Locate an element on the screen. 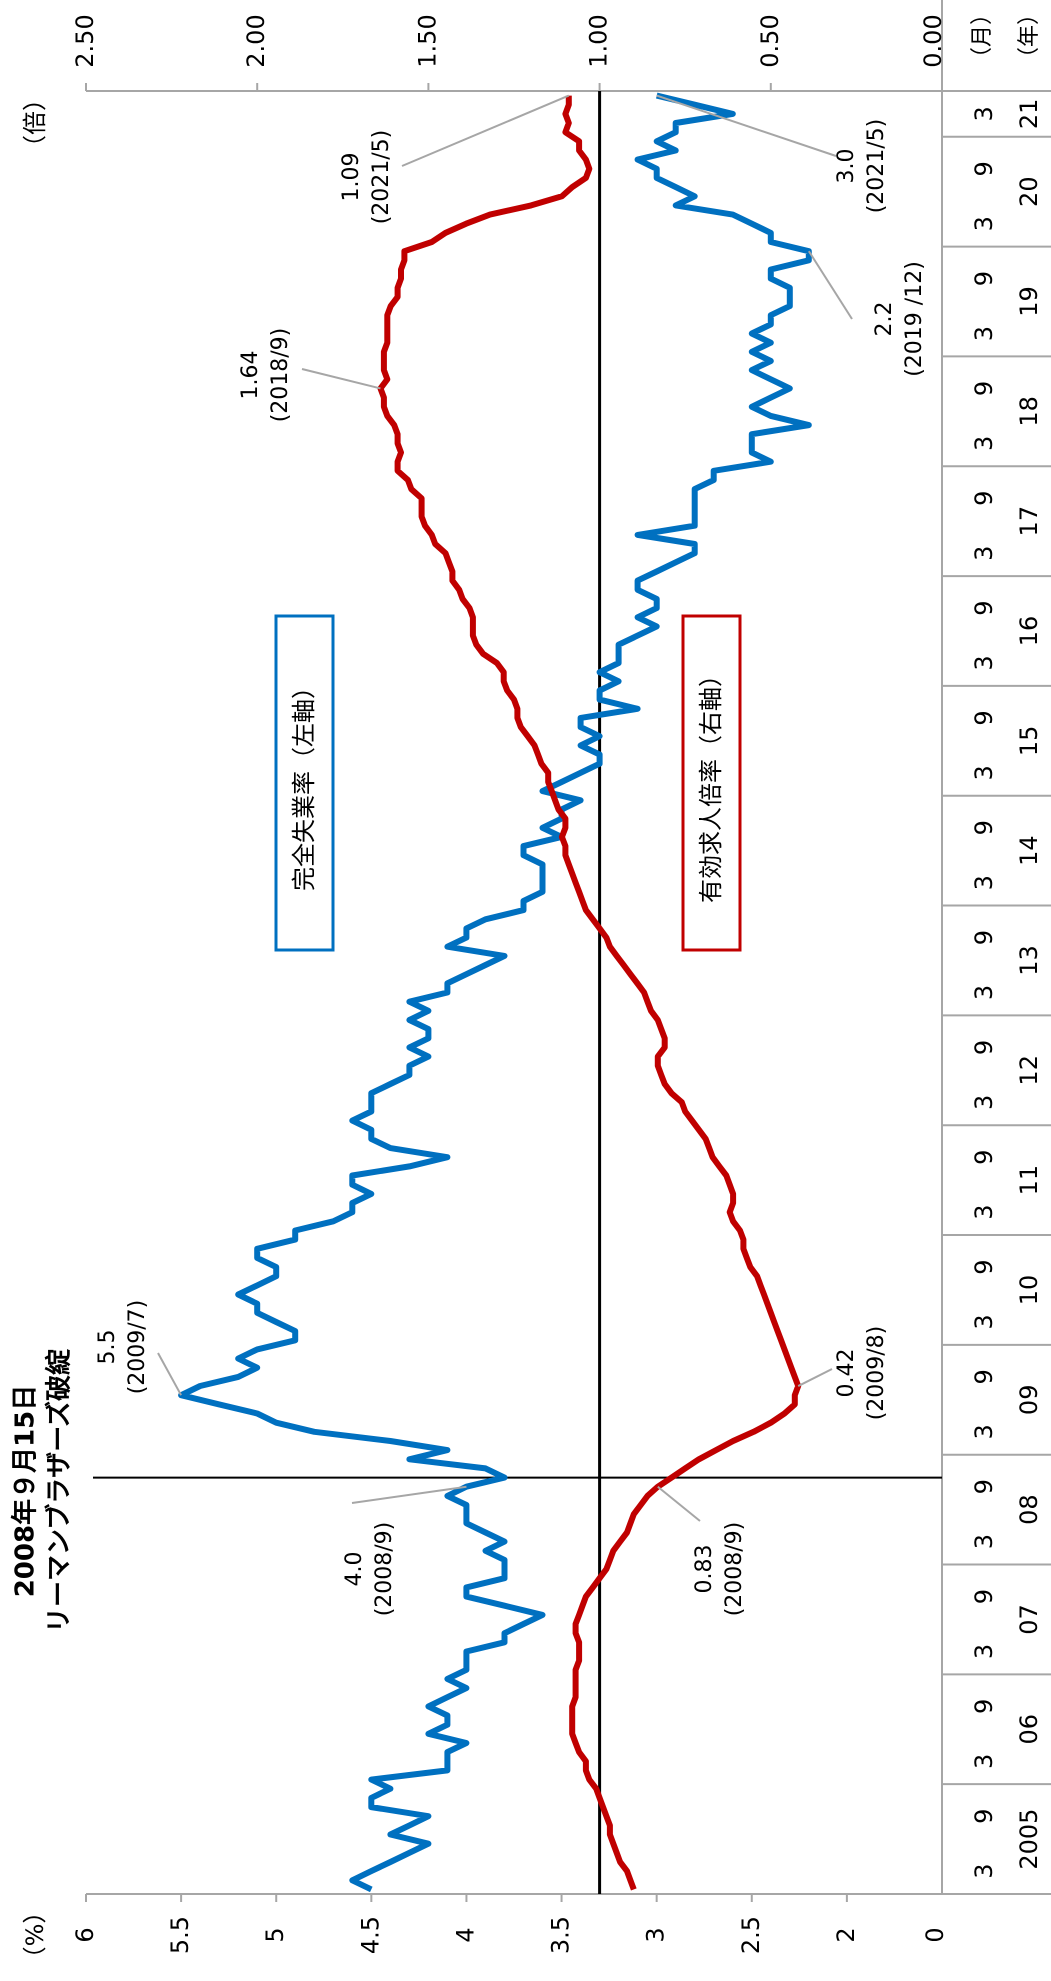 The width and height of the screenshot is (1051, 1981). y2-axis-label: （倍） is located at coordinates (35, 123).